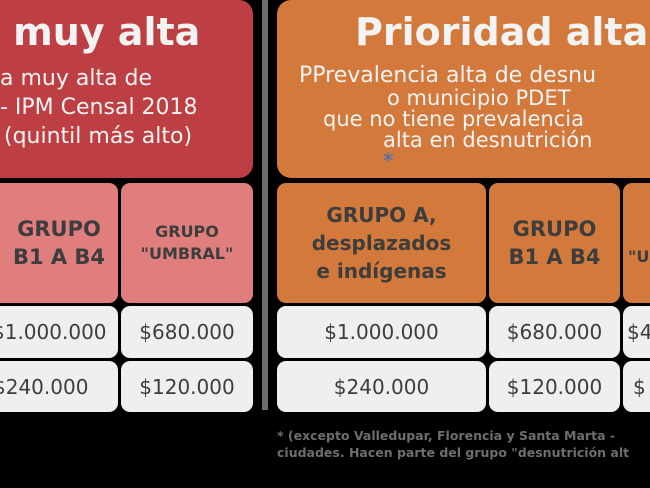 The height and width of the screenshot is (488, 650). Describe the element at coordinates (98, 136) in the screenshot. I see `description-line: (quintil más alto)` at that location.